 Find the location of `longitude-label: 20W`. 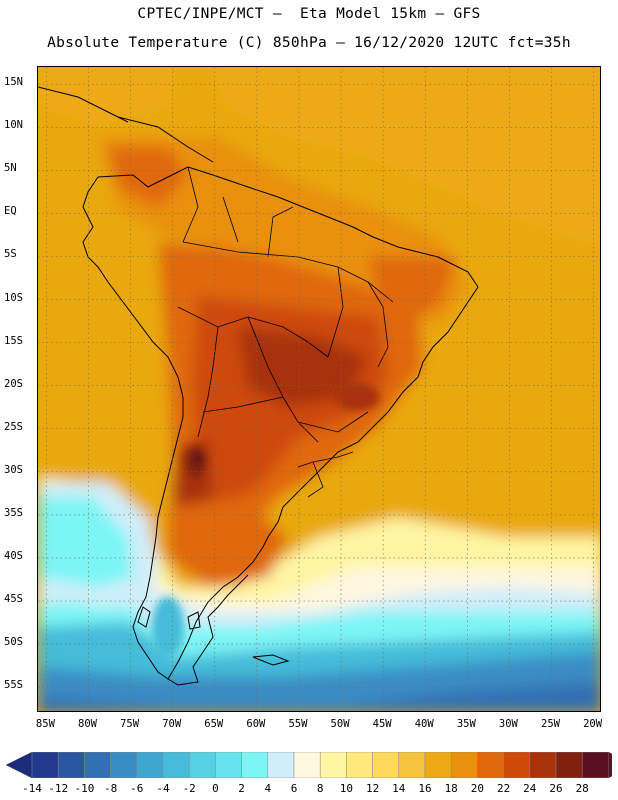

longitude-label: 20W is located at coordinates (593, 724).